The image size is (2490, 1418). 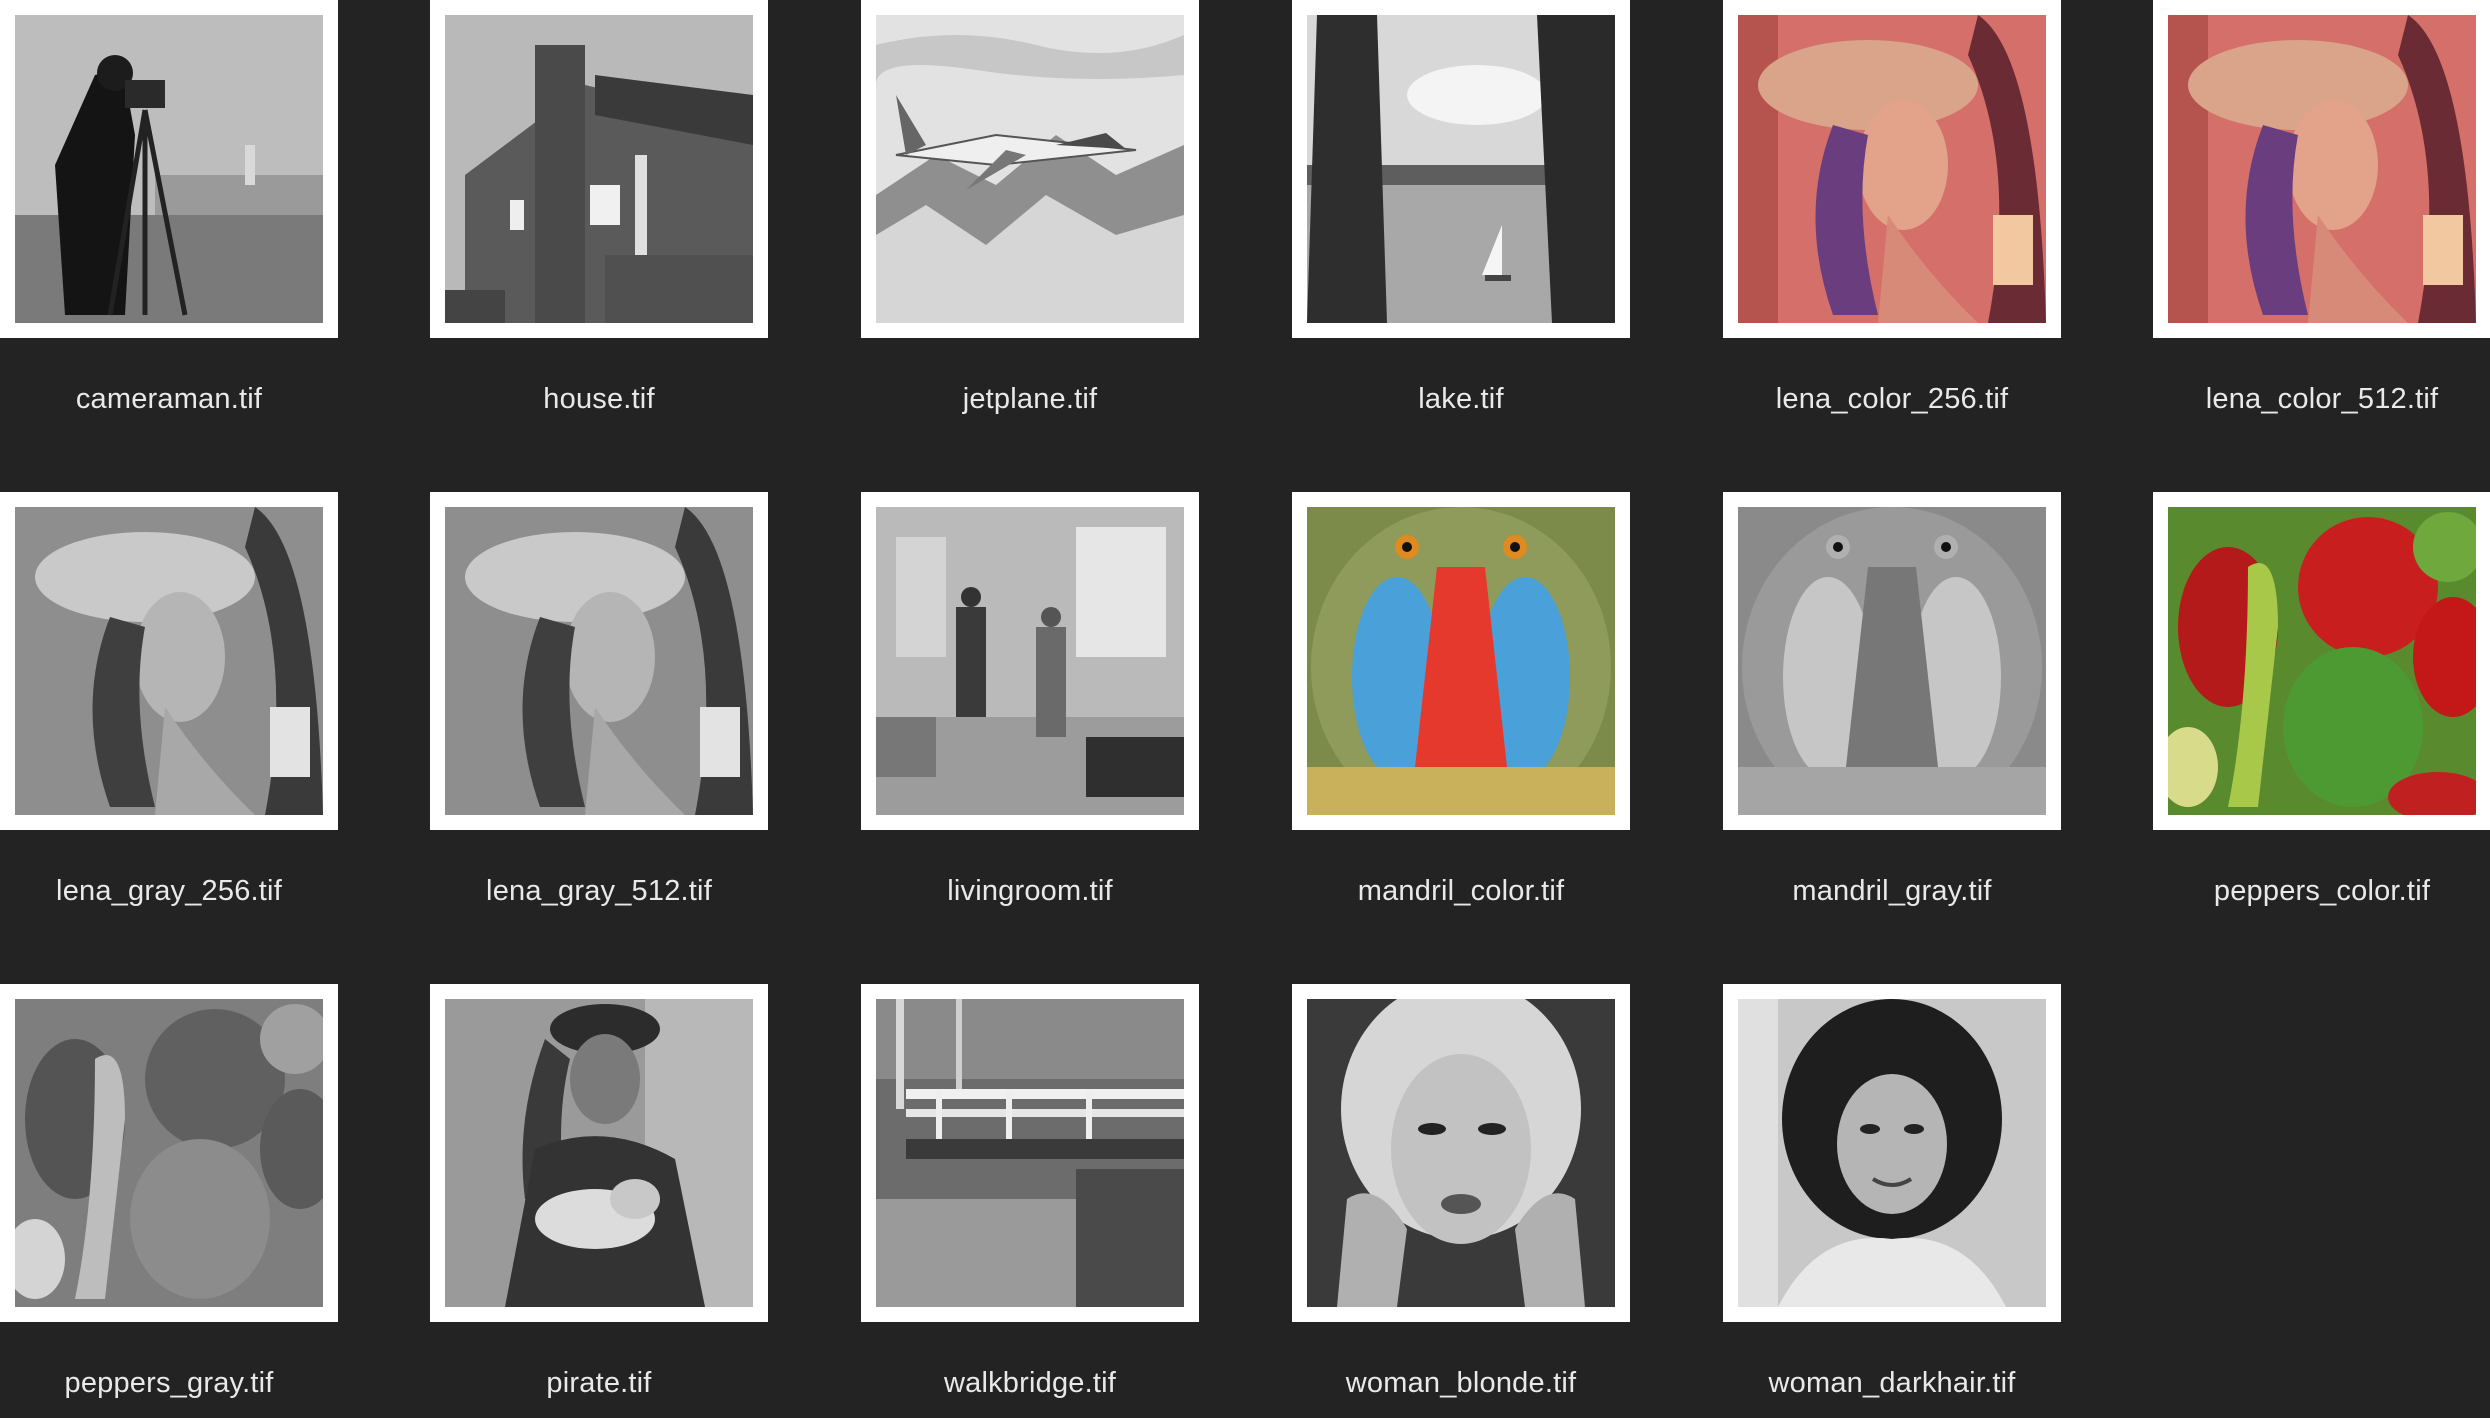 I want to click on file-name-label: woman_blonde.tif, so click(x=1461, y=1383).